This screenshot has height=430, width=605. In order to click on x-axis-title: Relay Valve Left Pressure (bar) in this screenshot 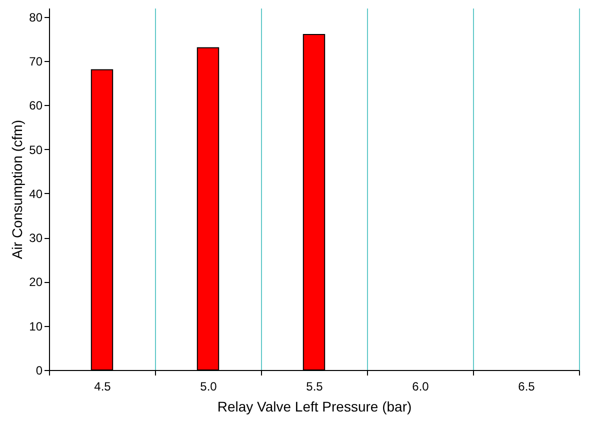, I will do `click(314, 406)`.